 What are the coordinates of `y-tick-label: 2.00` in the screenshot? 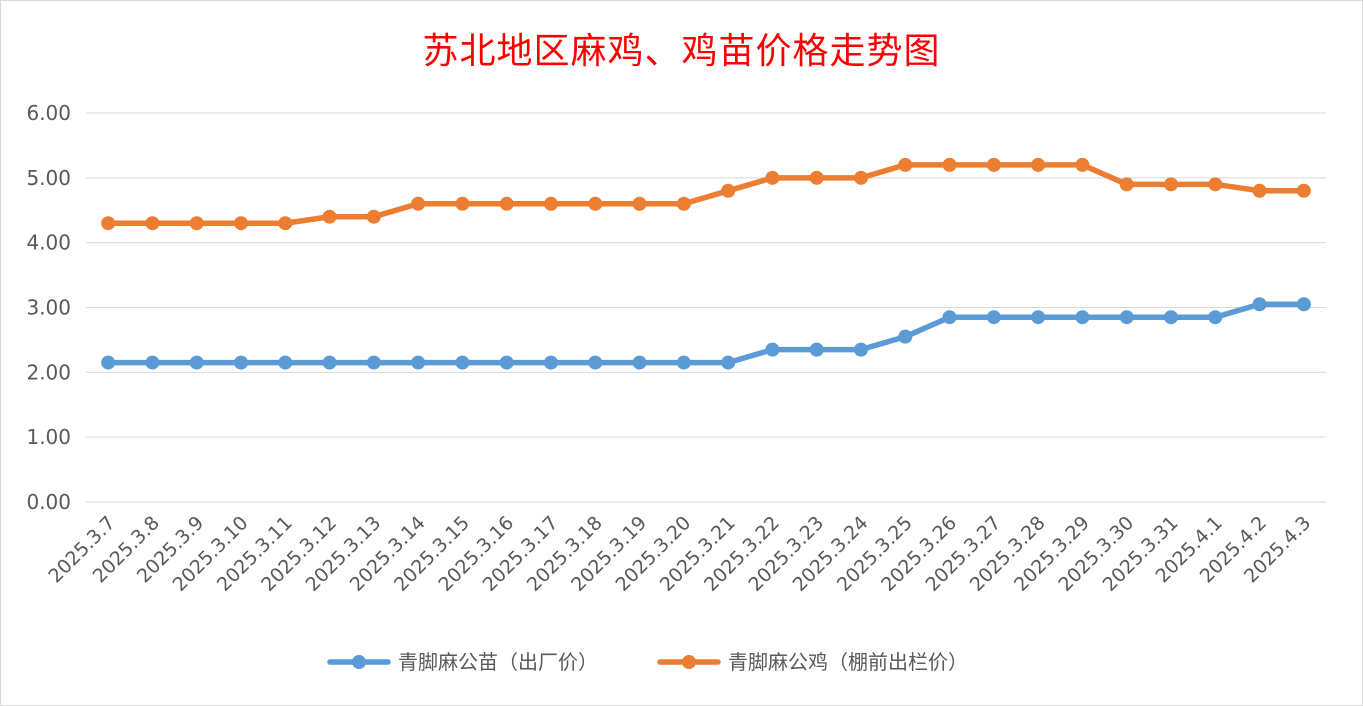 It's located at (48, 372).